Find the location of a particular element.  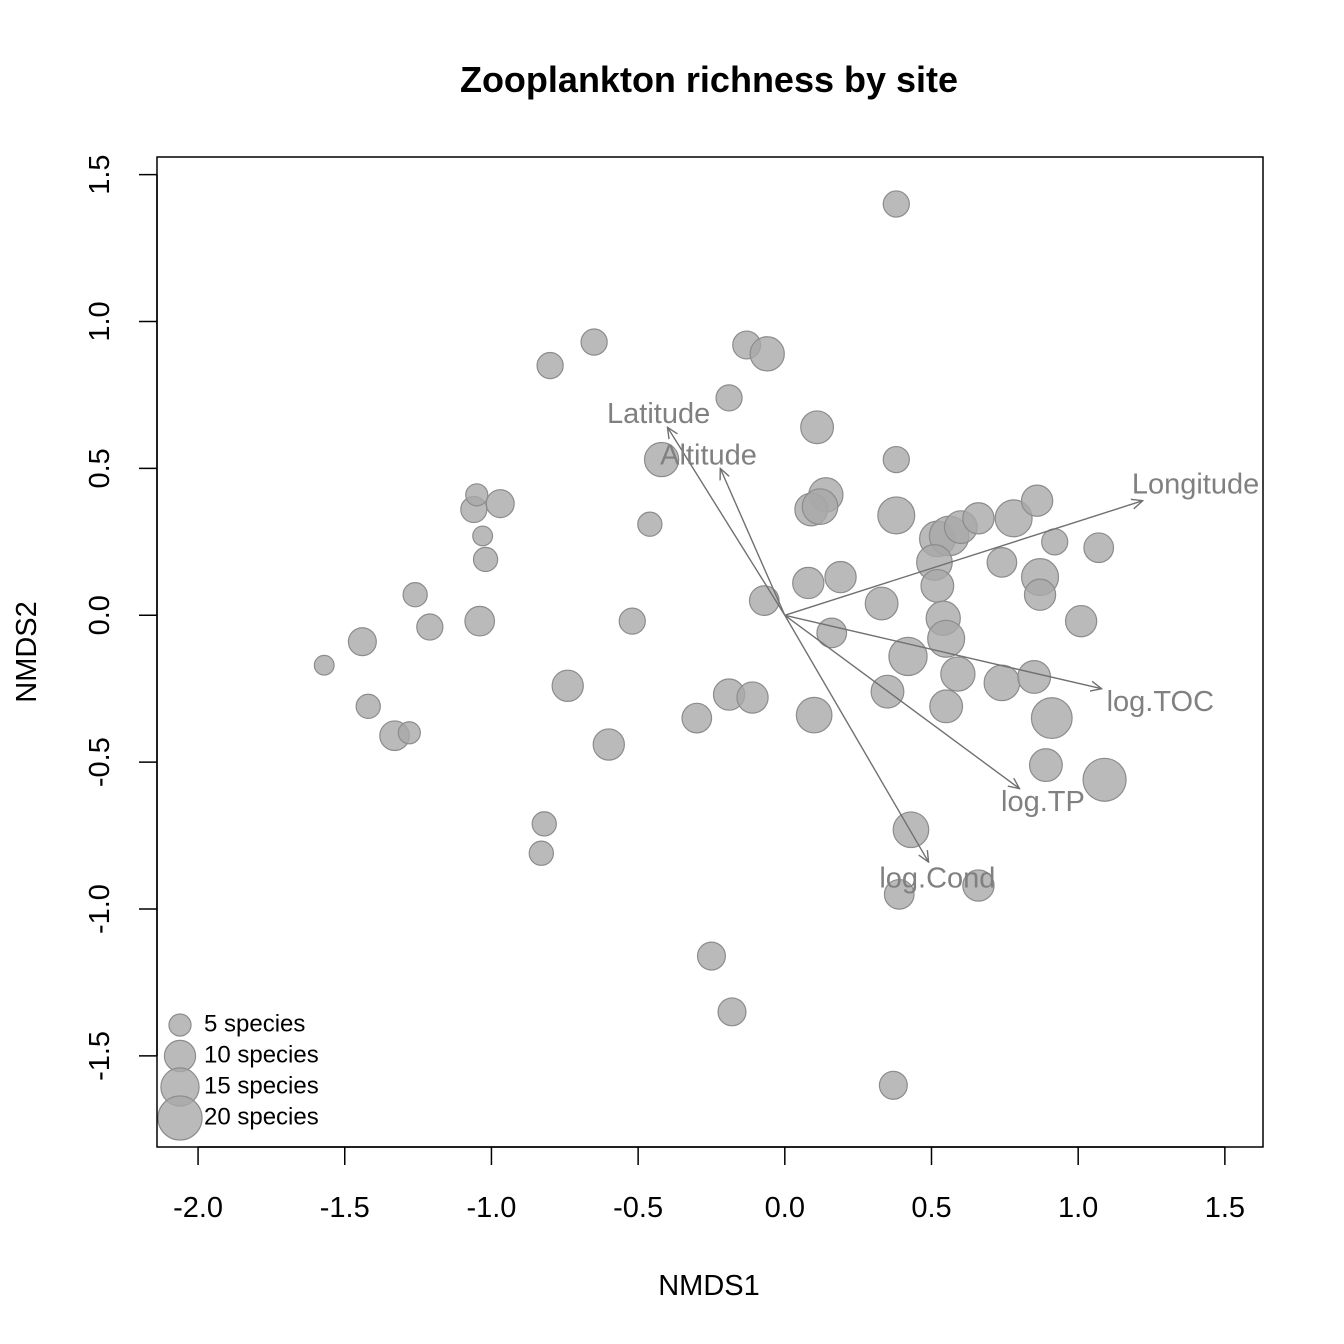

legend: 5 species 10 species 15 species 20 species is located at coordinates (238, 1075).